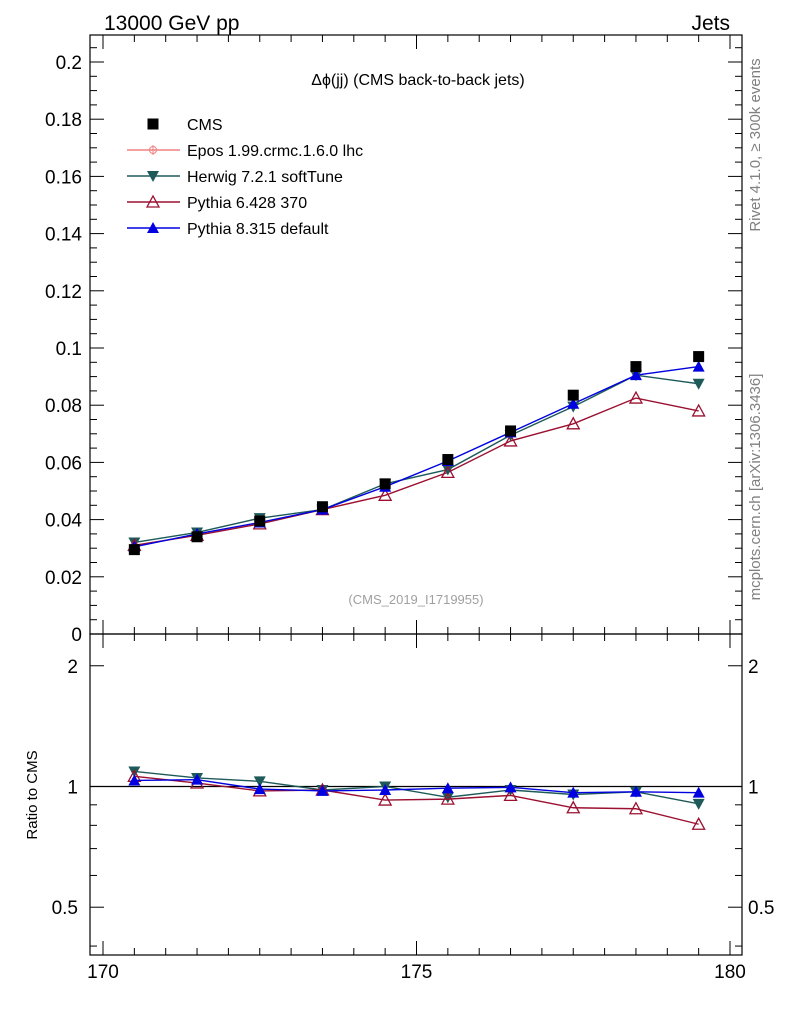 The width and height of the screenshot is (786, 1024). I want to click on series-herwig, so click(416, 459).